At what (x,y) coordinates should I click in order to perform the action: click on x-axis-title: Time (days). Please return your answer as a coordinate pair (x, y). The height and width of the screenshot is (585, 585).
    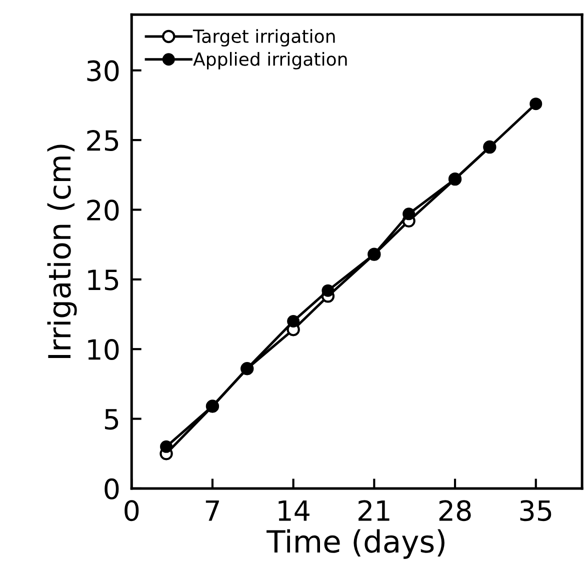
    Looking at the image, I should click on (355, 544).